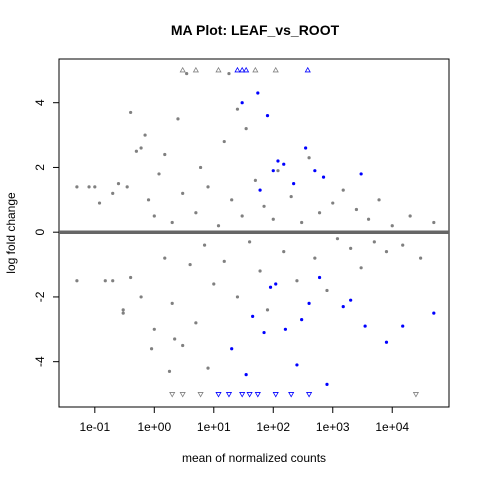 This screenshot has width=480, height=480. Describe the element at coordinates (154, 427) in the screenshot. I see `x-tick-label: 1e+00` at that location.